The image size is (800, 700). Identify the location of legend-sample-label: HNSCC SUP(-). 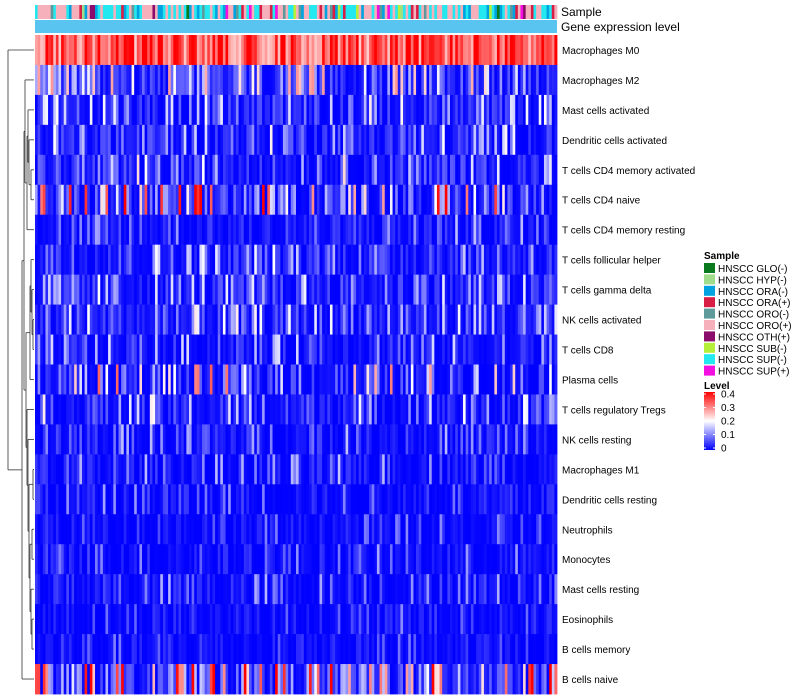
(752, 360).